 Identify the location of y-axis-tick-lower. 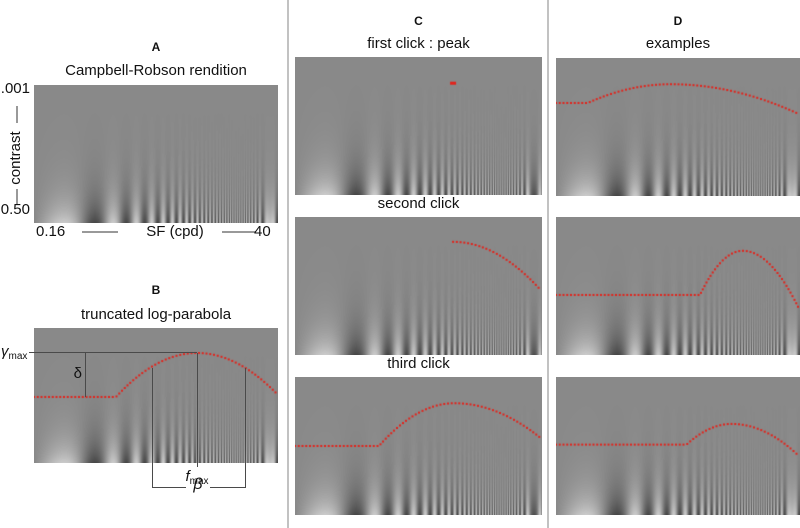
(17, 196).